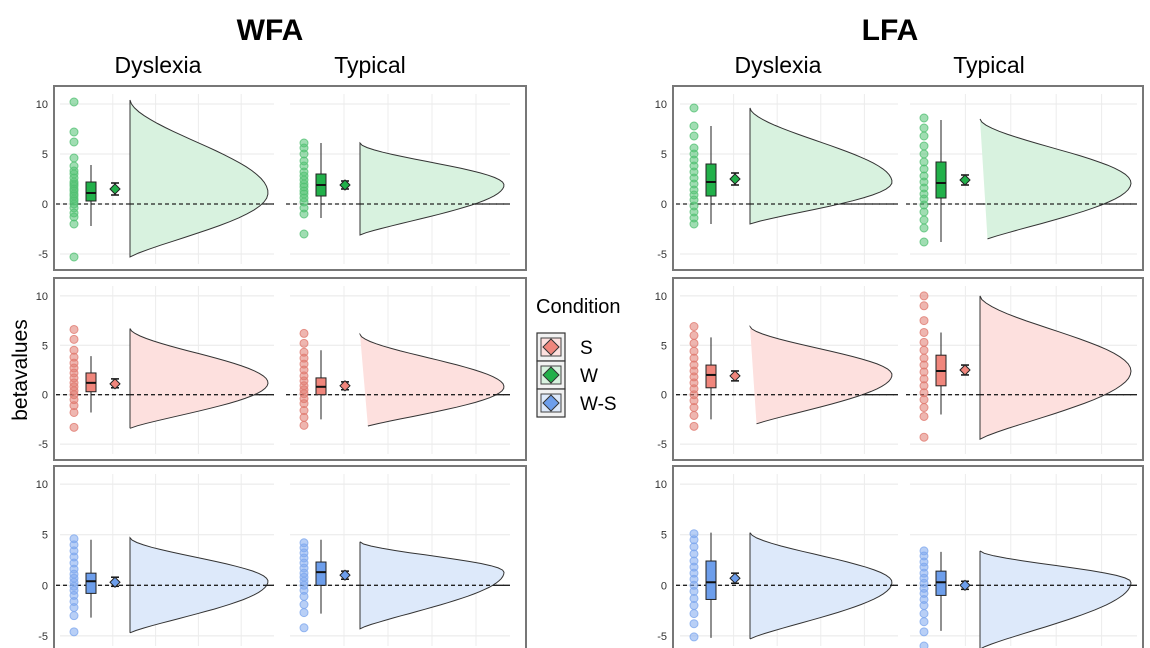  Describe the element at coordinates (589, 376) in the screenshot. I see `legend-label-w: W` at that location.